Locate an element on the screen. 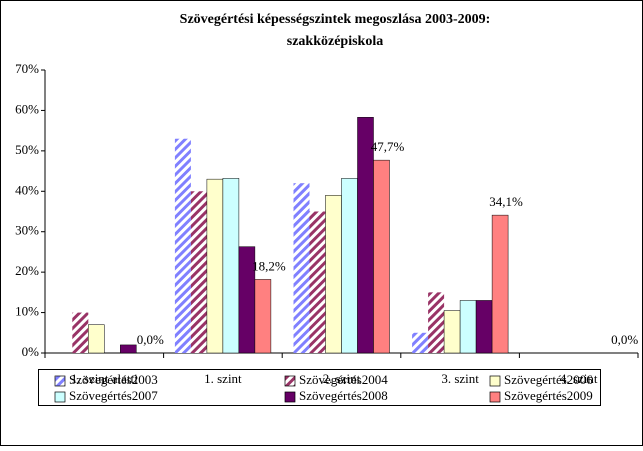  y-tick-label: 40% is located at coordinates (27, 189).